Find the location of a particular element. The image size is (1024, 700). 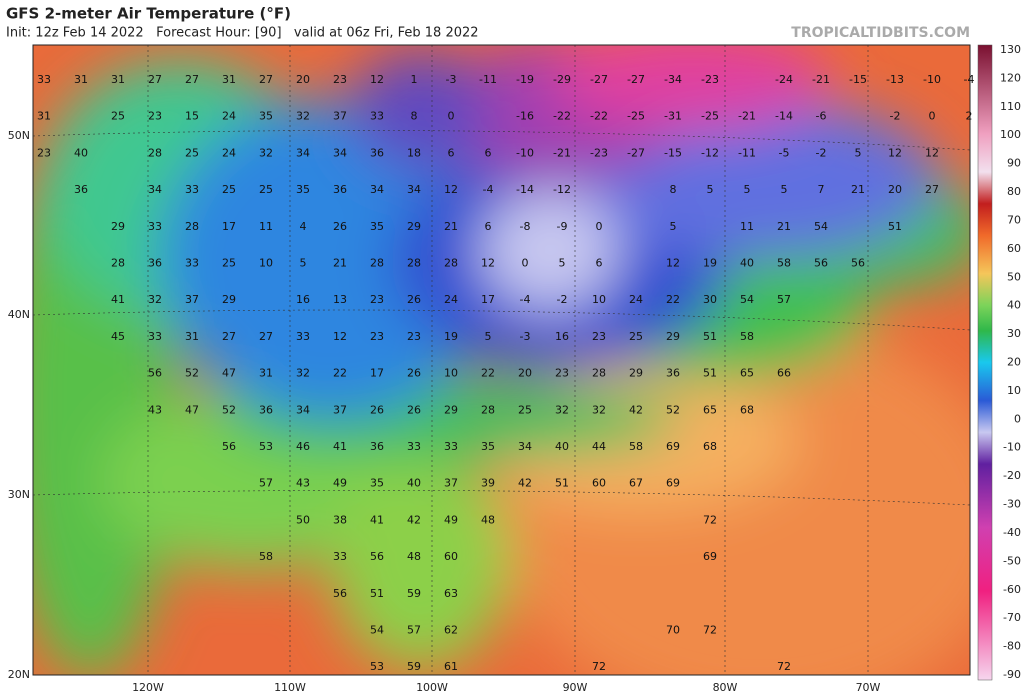

colorbar-label: 50 is located at coordinates (1014, 276).